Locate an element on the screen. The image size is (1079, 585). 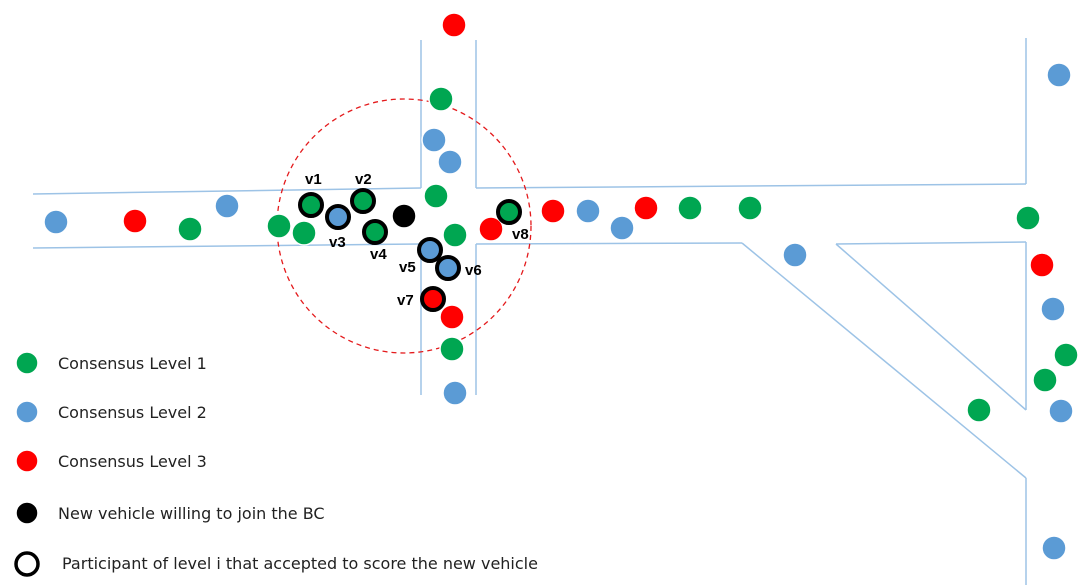
road-diagonal-left-edge is located at coordinates (884, 360).